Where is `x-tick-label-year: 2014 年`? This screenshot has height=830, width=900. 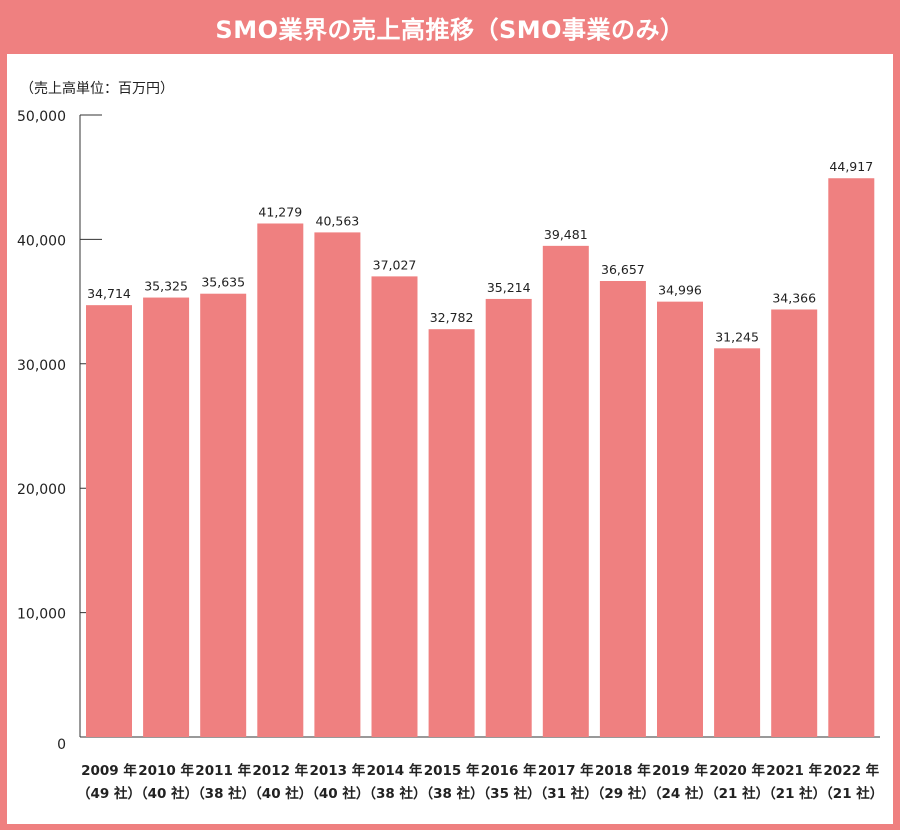 x-tick-label-year: 2014 年 is located at coordinates (395, 770).